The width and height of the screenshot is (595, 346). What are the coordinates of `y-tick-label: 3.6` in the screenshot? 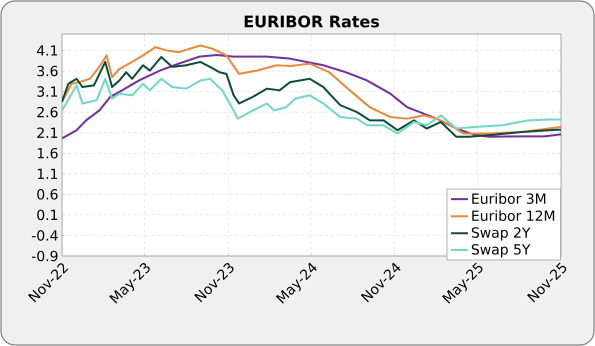 It's located at (47, 71).